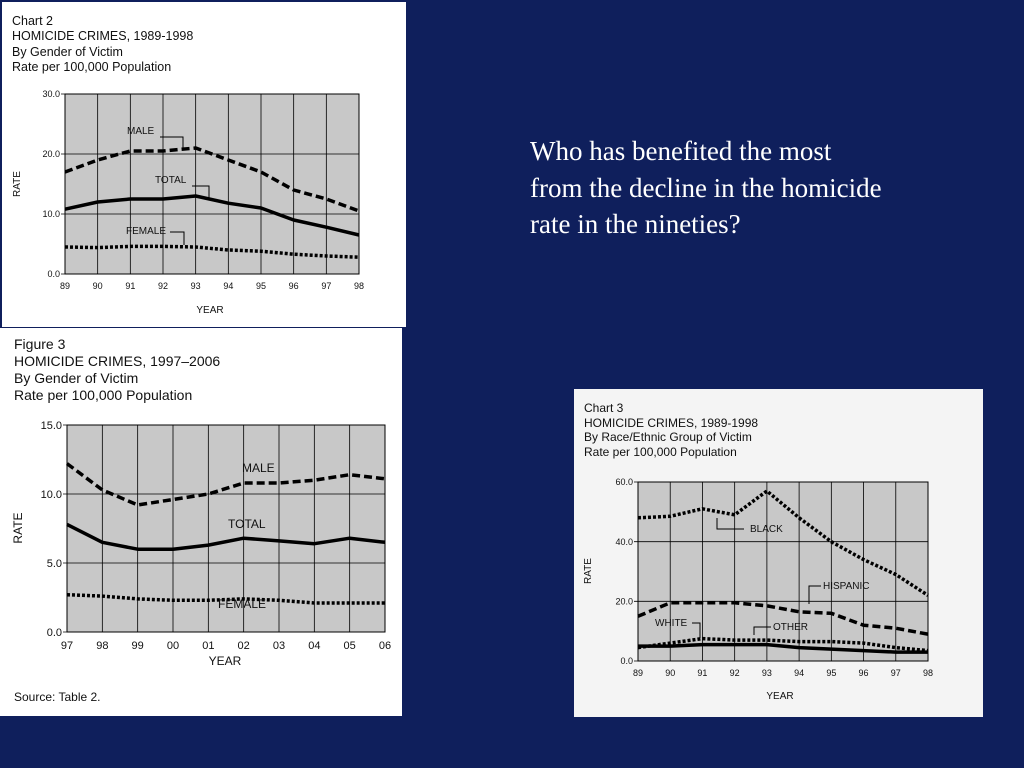  What do you see at coordinates (635, 224) in the screenshot?
I see `question-line: rate in the nineties?` at bounding box center [635, 224].